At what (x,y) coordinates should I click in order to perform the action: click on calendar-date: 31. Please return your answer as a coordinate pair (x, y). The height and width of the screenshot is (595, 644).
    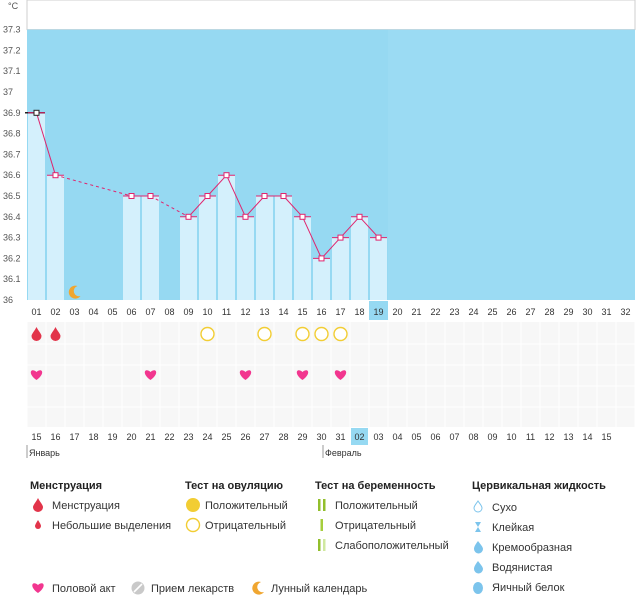
    Looking at the image, I should click on (340, 437).